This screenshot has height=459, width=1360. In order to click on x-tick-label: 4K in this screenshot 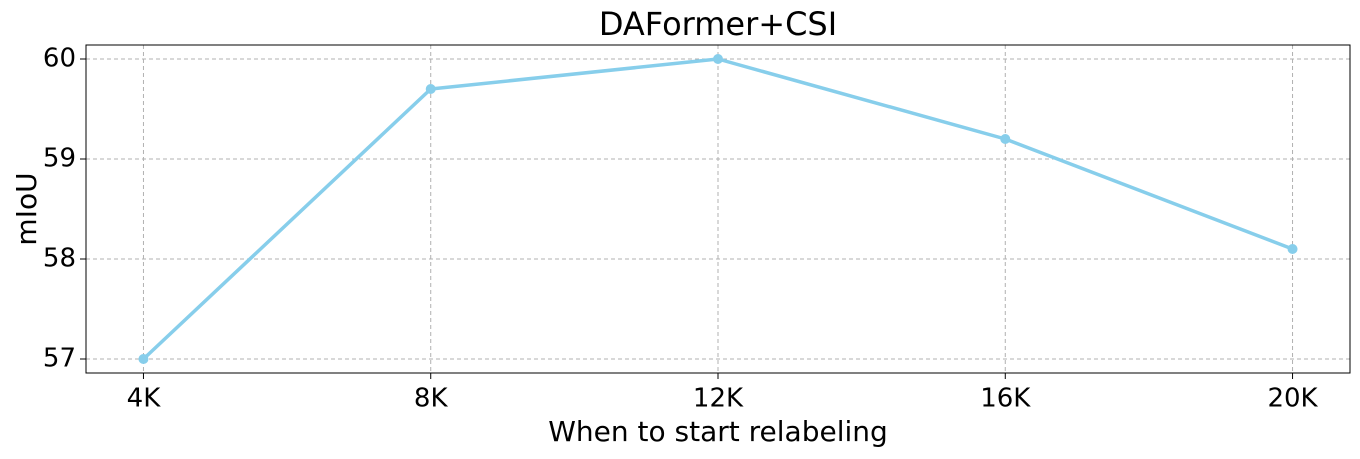, I will do `click(144, 399)`.